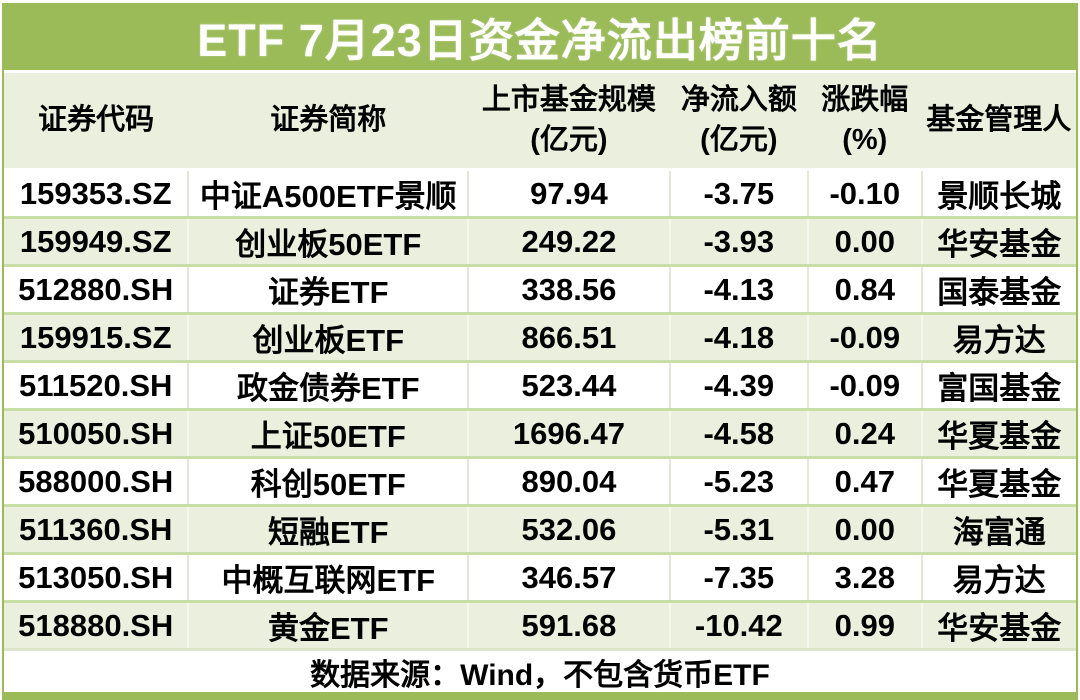 The image size is (1080, 700). What do you see at coordinates (739, 289) in the screenshot?
I see `cell-flow: -4.13` at bounding box center [739, 289].